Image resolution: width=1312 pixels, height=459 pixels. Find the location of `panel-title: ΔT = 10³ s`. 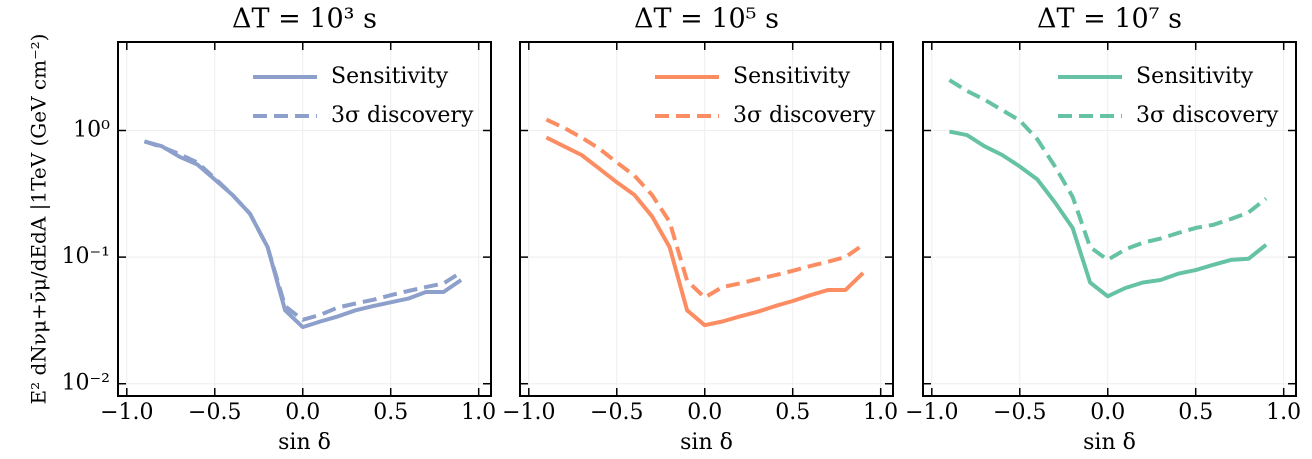

panel-title: ΔT = 10³ s is located at coordinates (304, 19).